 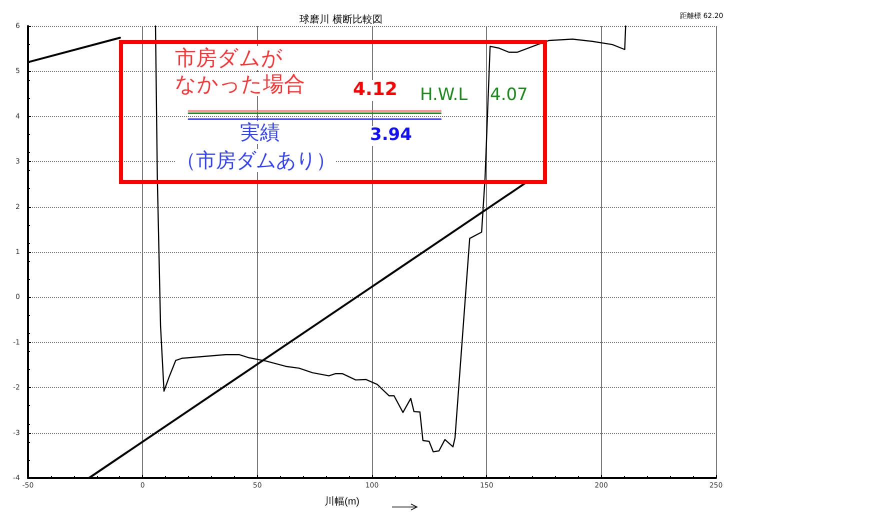 What do you see at coordinates (444, 95) in the screenshot?
I see `annotation: H.W.L` at bounding box center [444, 95].